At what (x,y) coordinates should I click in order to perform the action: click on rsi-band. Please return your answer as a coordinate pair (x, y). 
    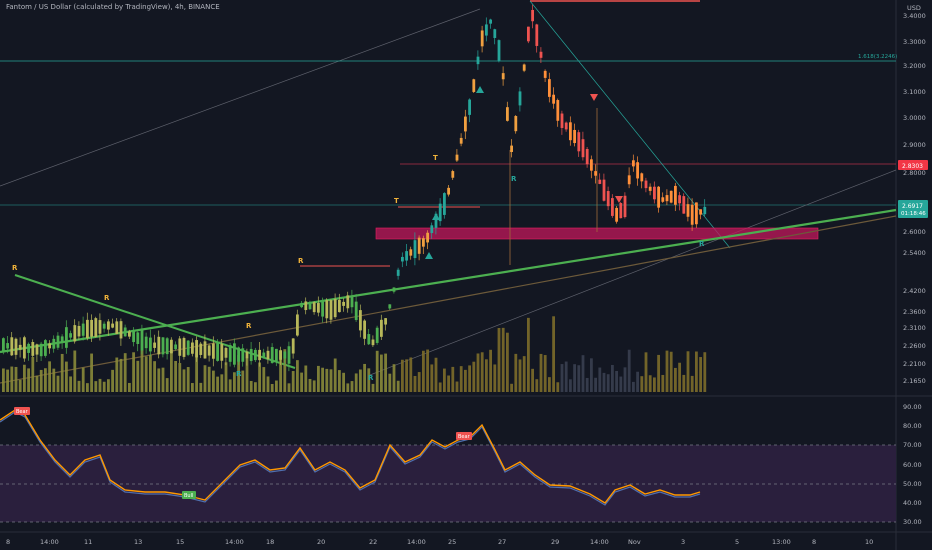
    Looking at the image, I should click on (448, 483).